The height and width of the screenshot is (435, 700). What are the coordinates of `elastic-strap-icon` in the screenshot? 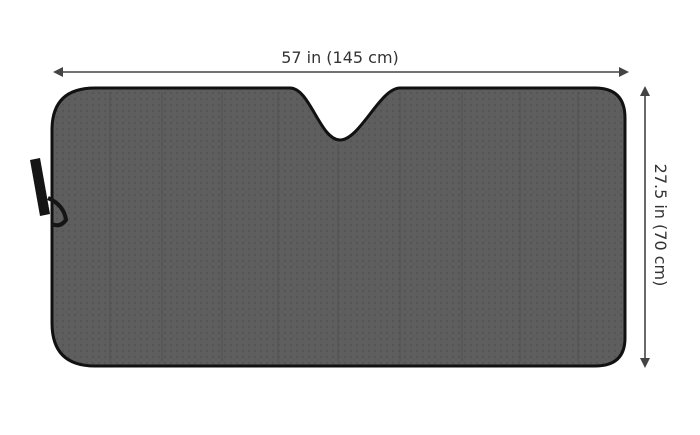 It's located at (49, 193).